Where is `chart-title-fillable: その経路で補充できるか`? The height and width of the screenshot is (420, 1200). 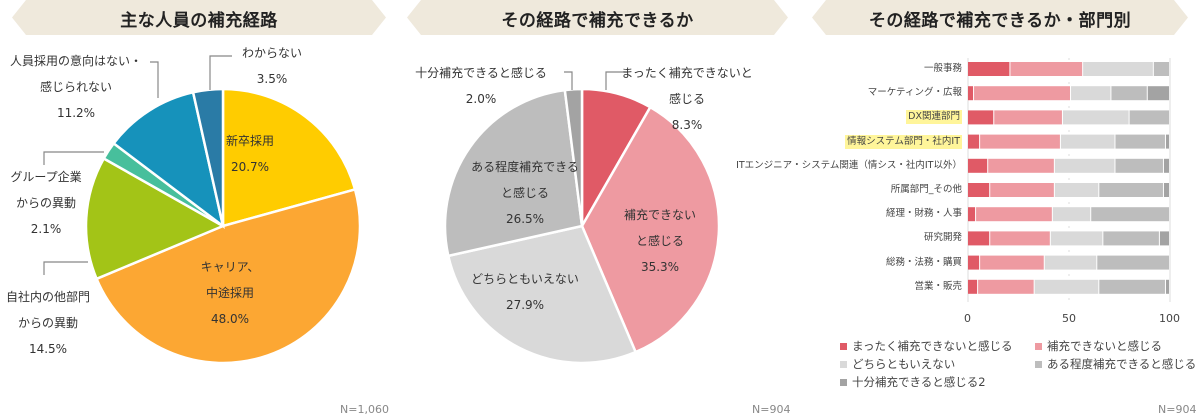
chart-title-fillable: その経路で補充できるか is located at coordinates (597, 21).